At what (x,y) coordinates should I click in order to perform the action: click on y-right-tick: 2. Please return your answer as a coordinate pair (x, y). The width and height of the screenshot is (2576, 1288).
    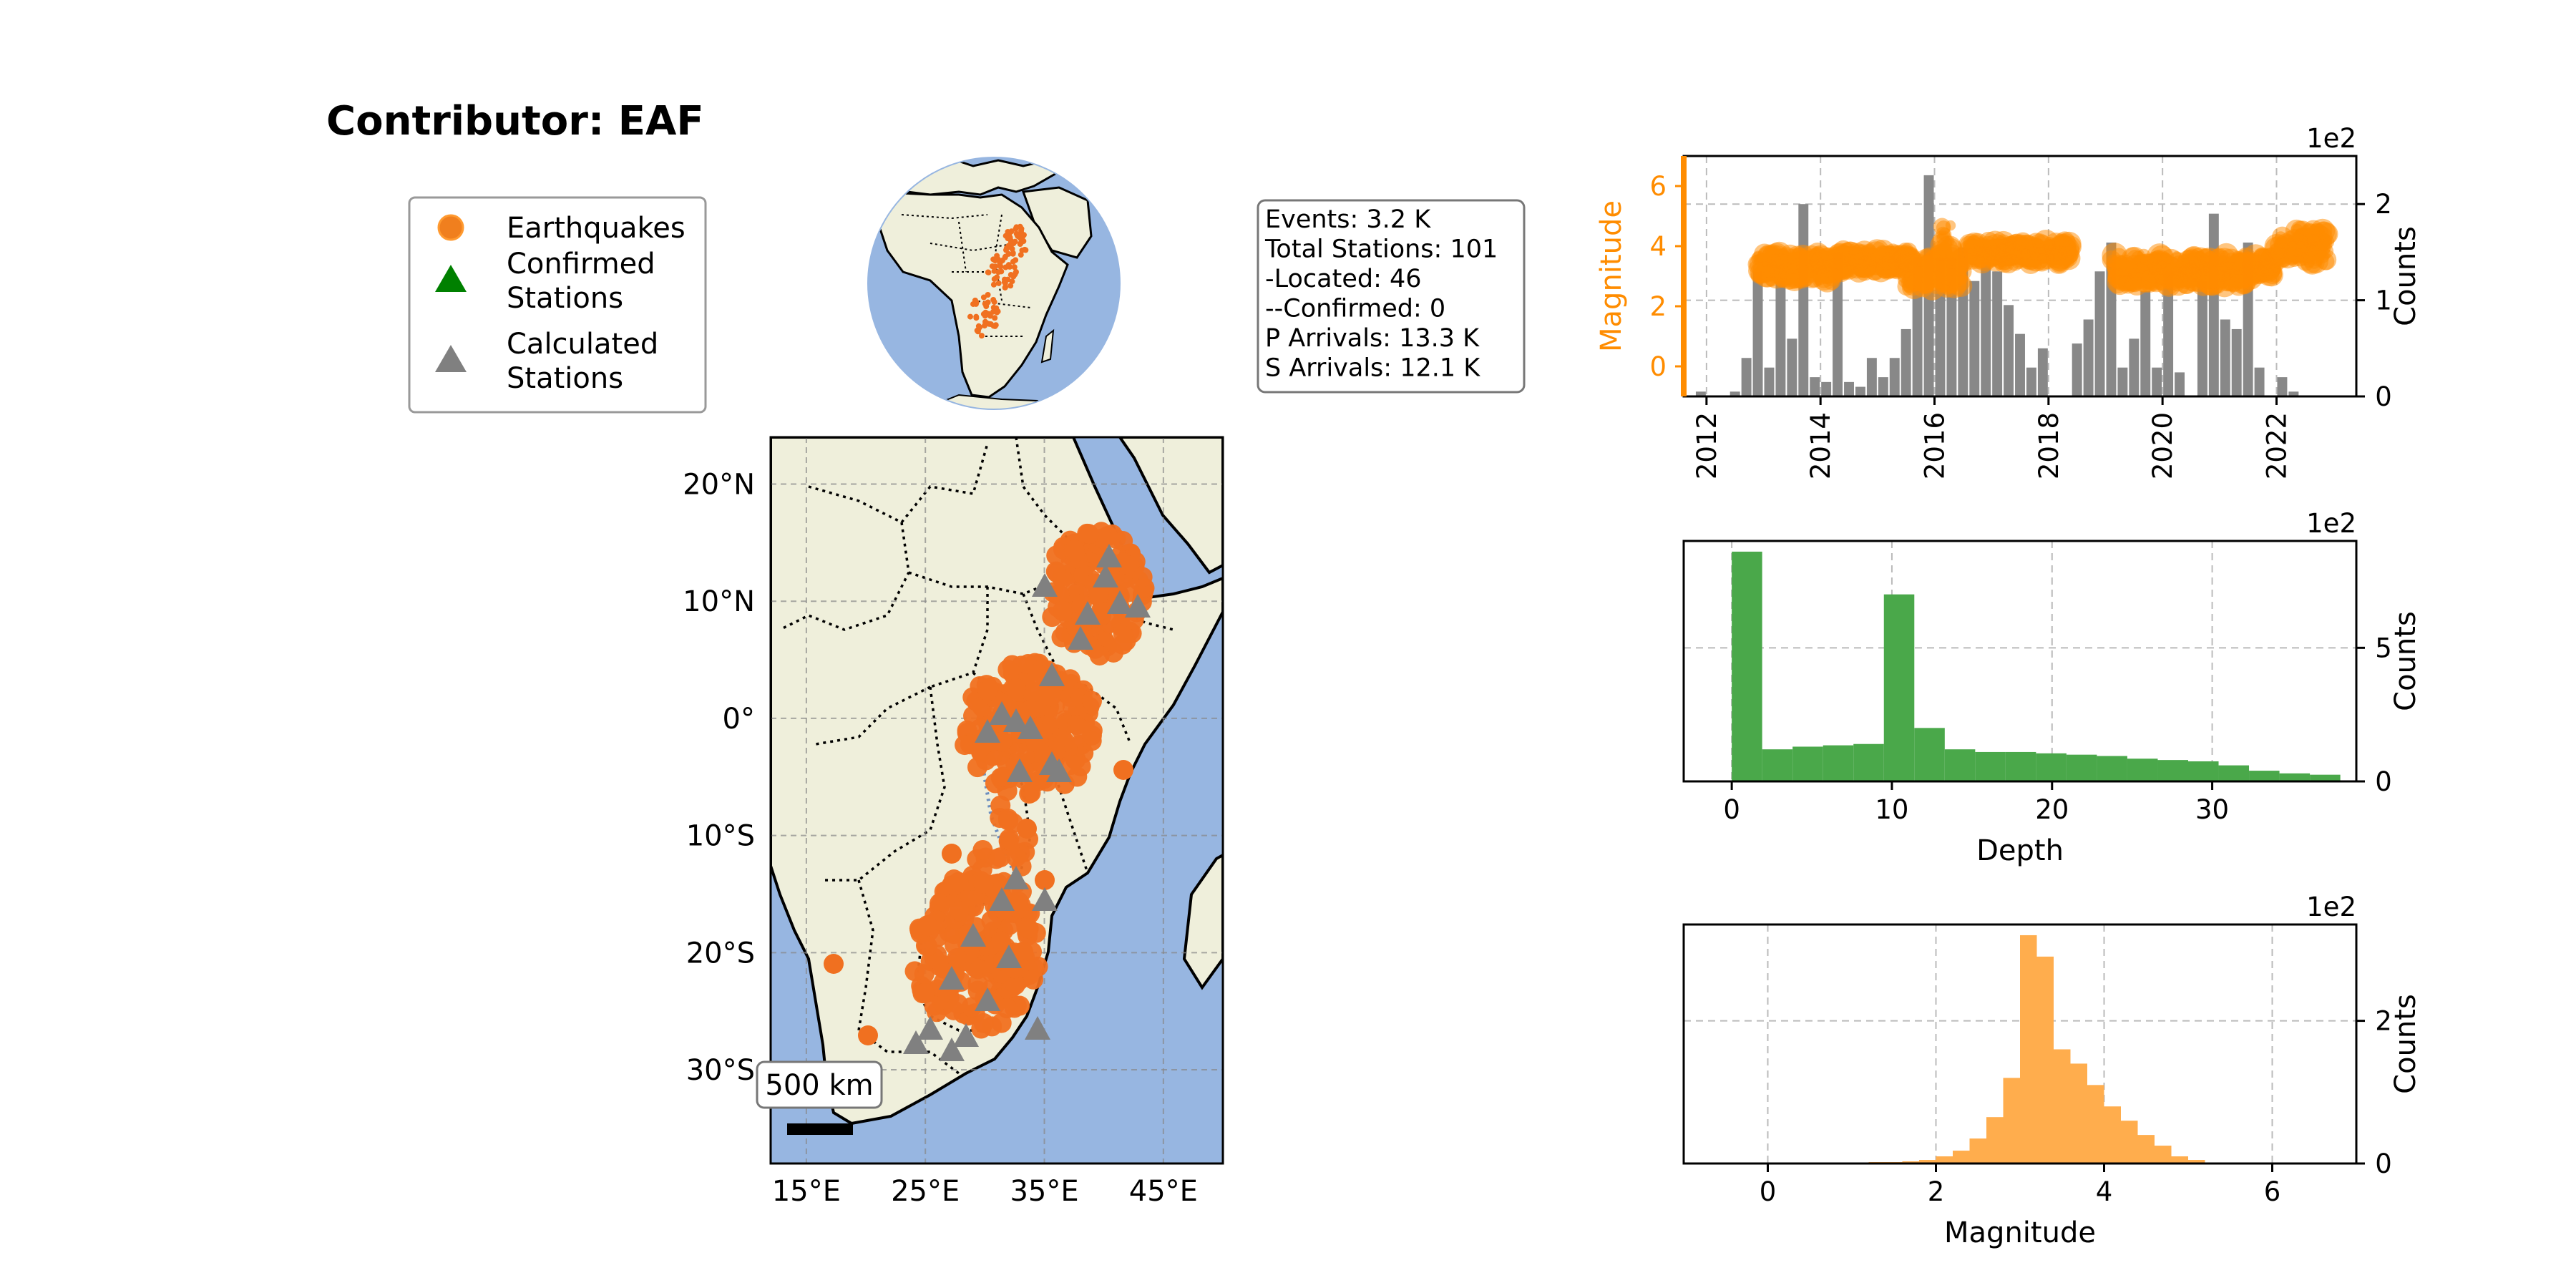
    Looking at the image, I should click on (2383, 204).